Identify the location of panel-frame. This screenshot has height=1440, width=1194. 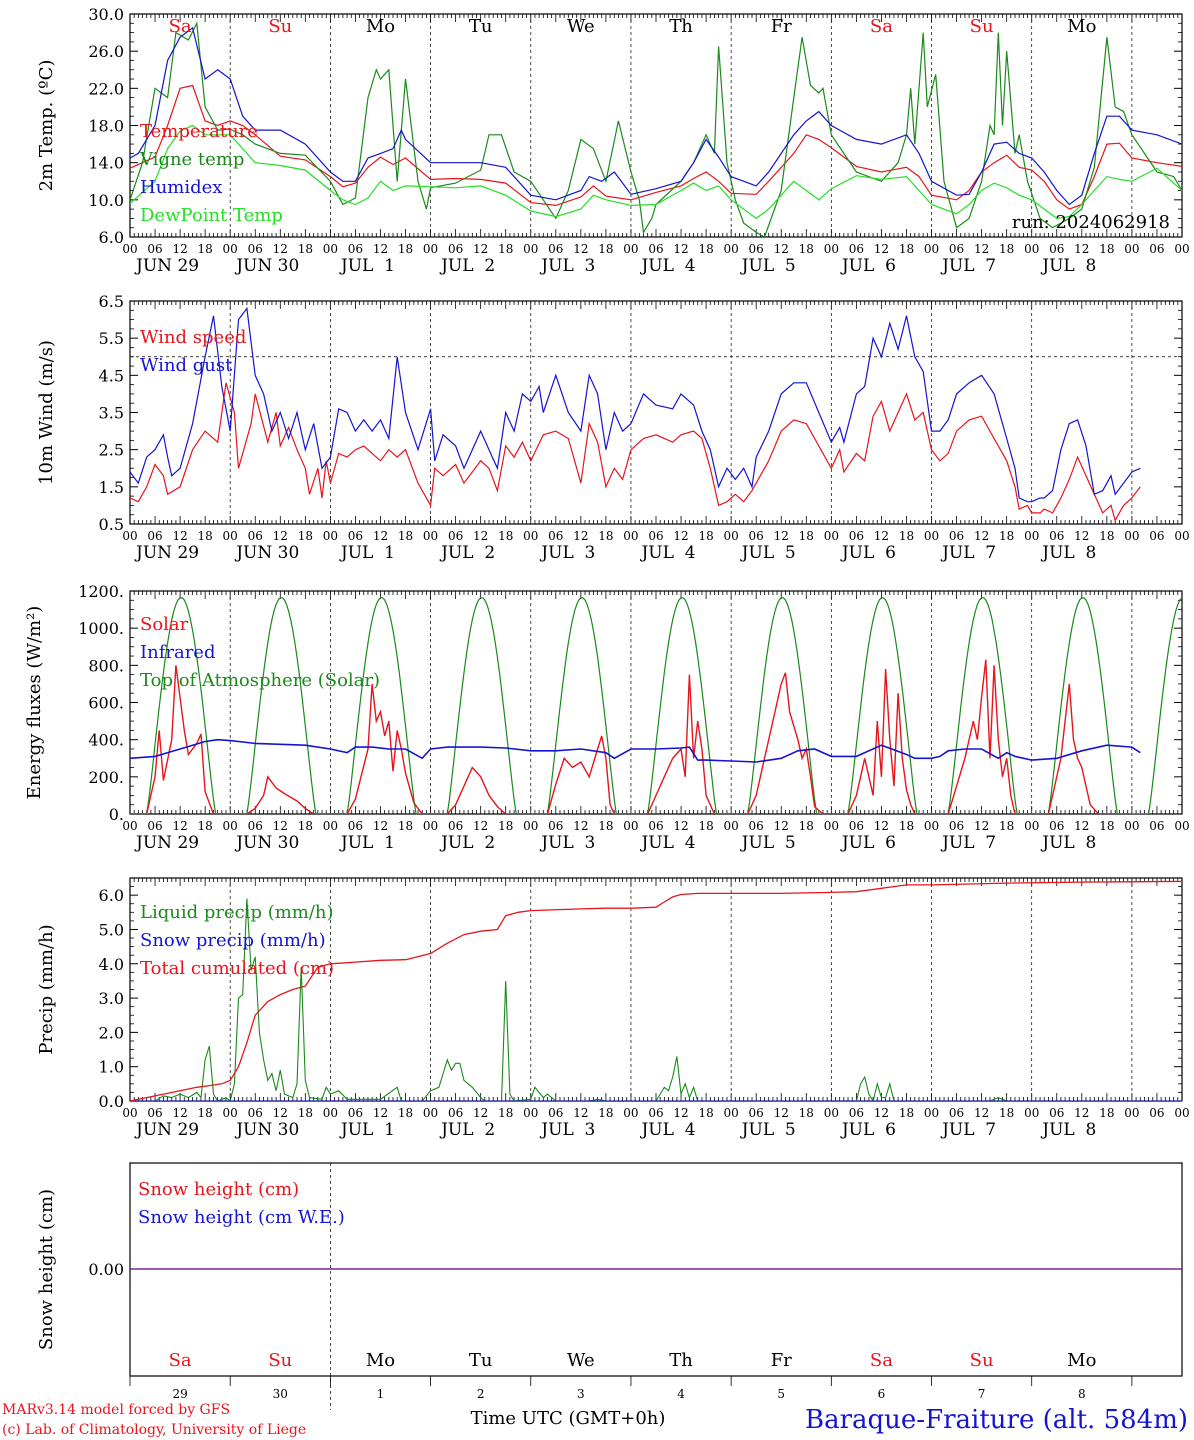
(656, 702).